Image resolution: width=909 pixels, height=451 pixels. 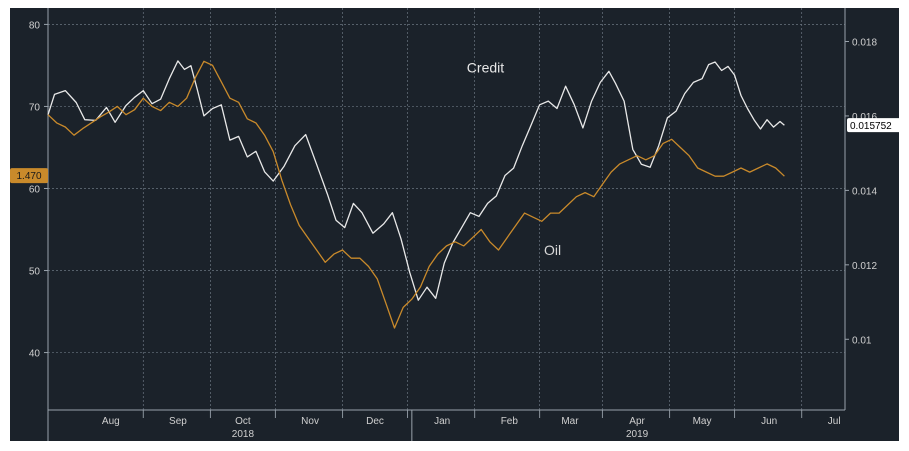 What do you see at coordinates (375, 421) in the screenshot?
I see `x-tick-label: Dec` at bounding box center [375, 421].